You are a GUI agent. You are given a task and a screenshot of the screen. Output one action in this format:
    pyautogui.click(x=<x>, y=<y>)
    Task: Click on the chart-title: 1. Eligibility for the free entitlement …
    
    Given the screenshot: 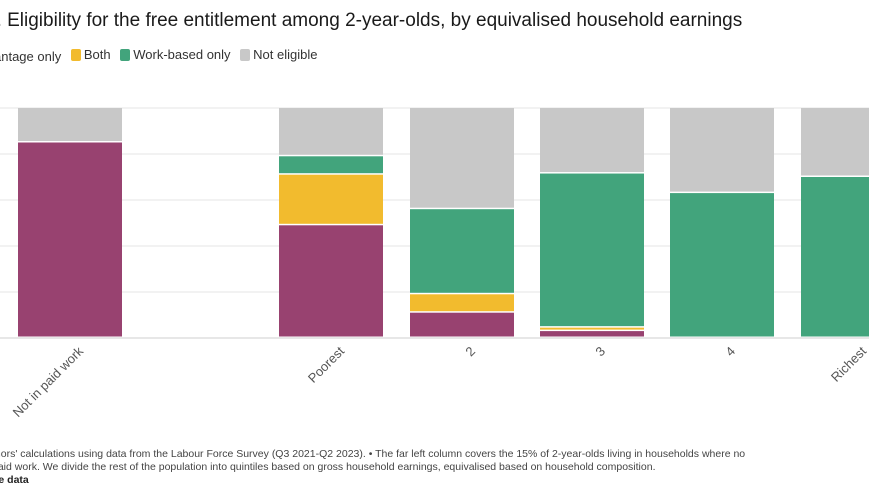 What is the action you would take?
    pyautogui.click(x=371, y=20)
    